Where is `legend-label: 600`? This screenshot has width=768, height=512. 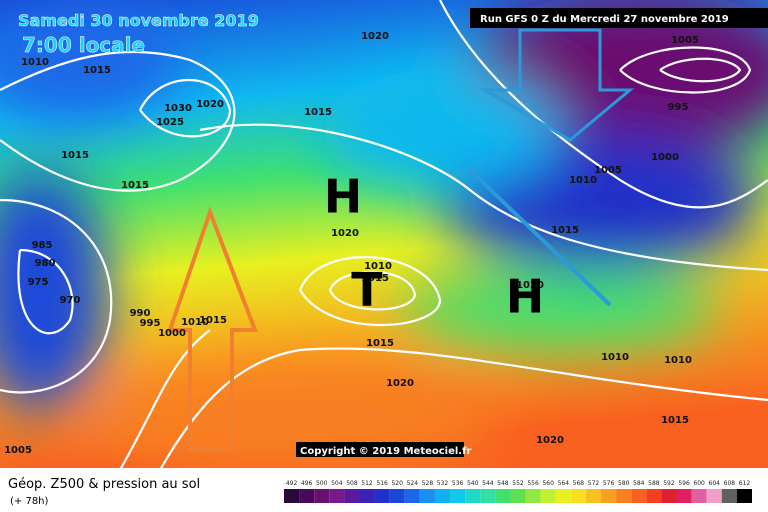
legend-label: 600 is located at coordinates (699, 483).